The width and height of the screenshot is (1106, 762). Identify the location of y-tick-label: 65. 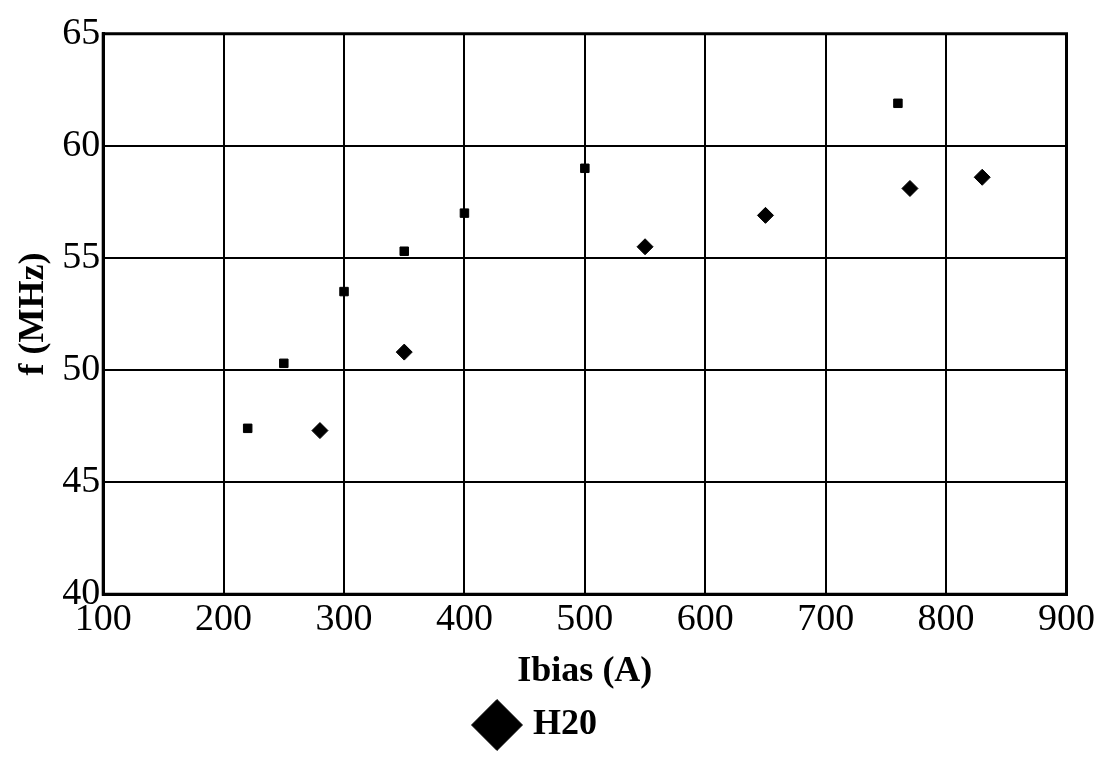
(81, 30).